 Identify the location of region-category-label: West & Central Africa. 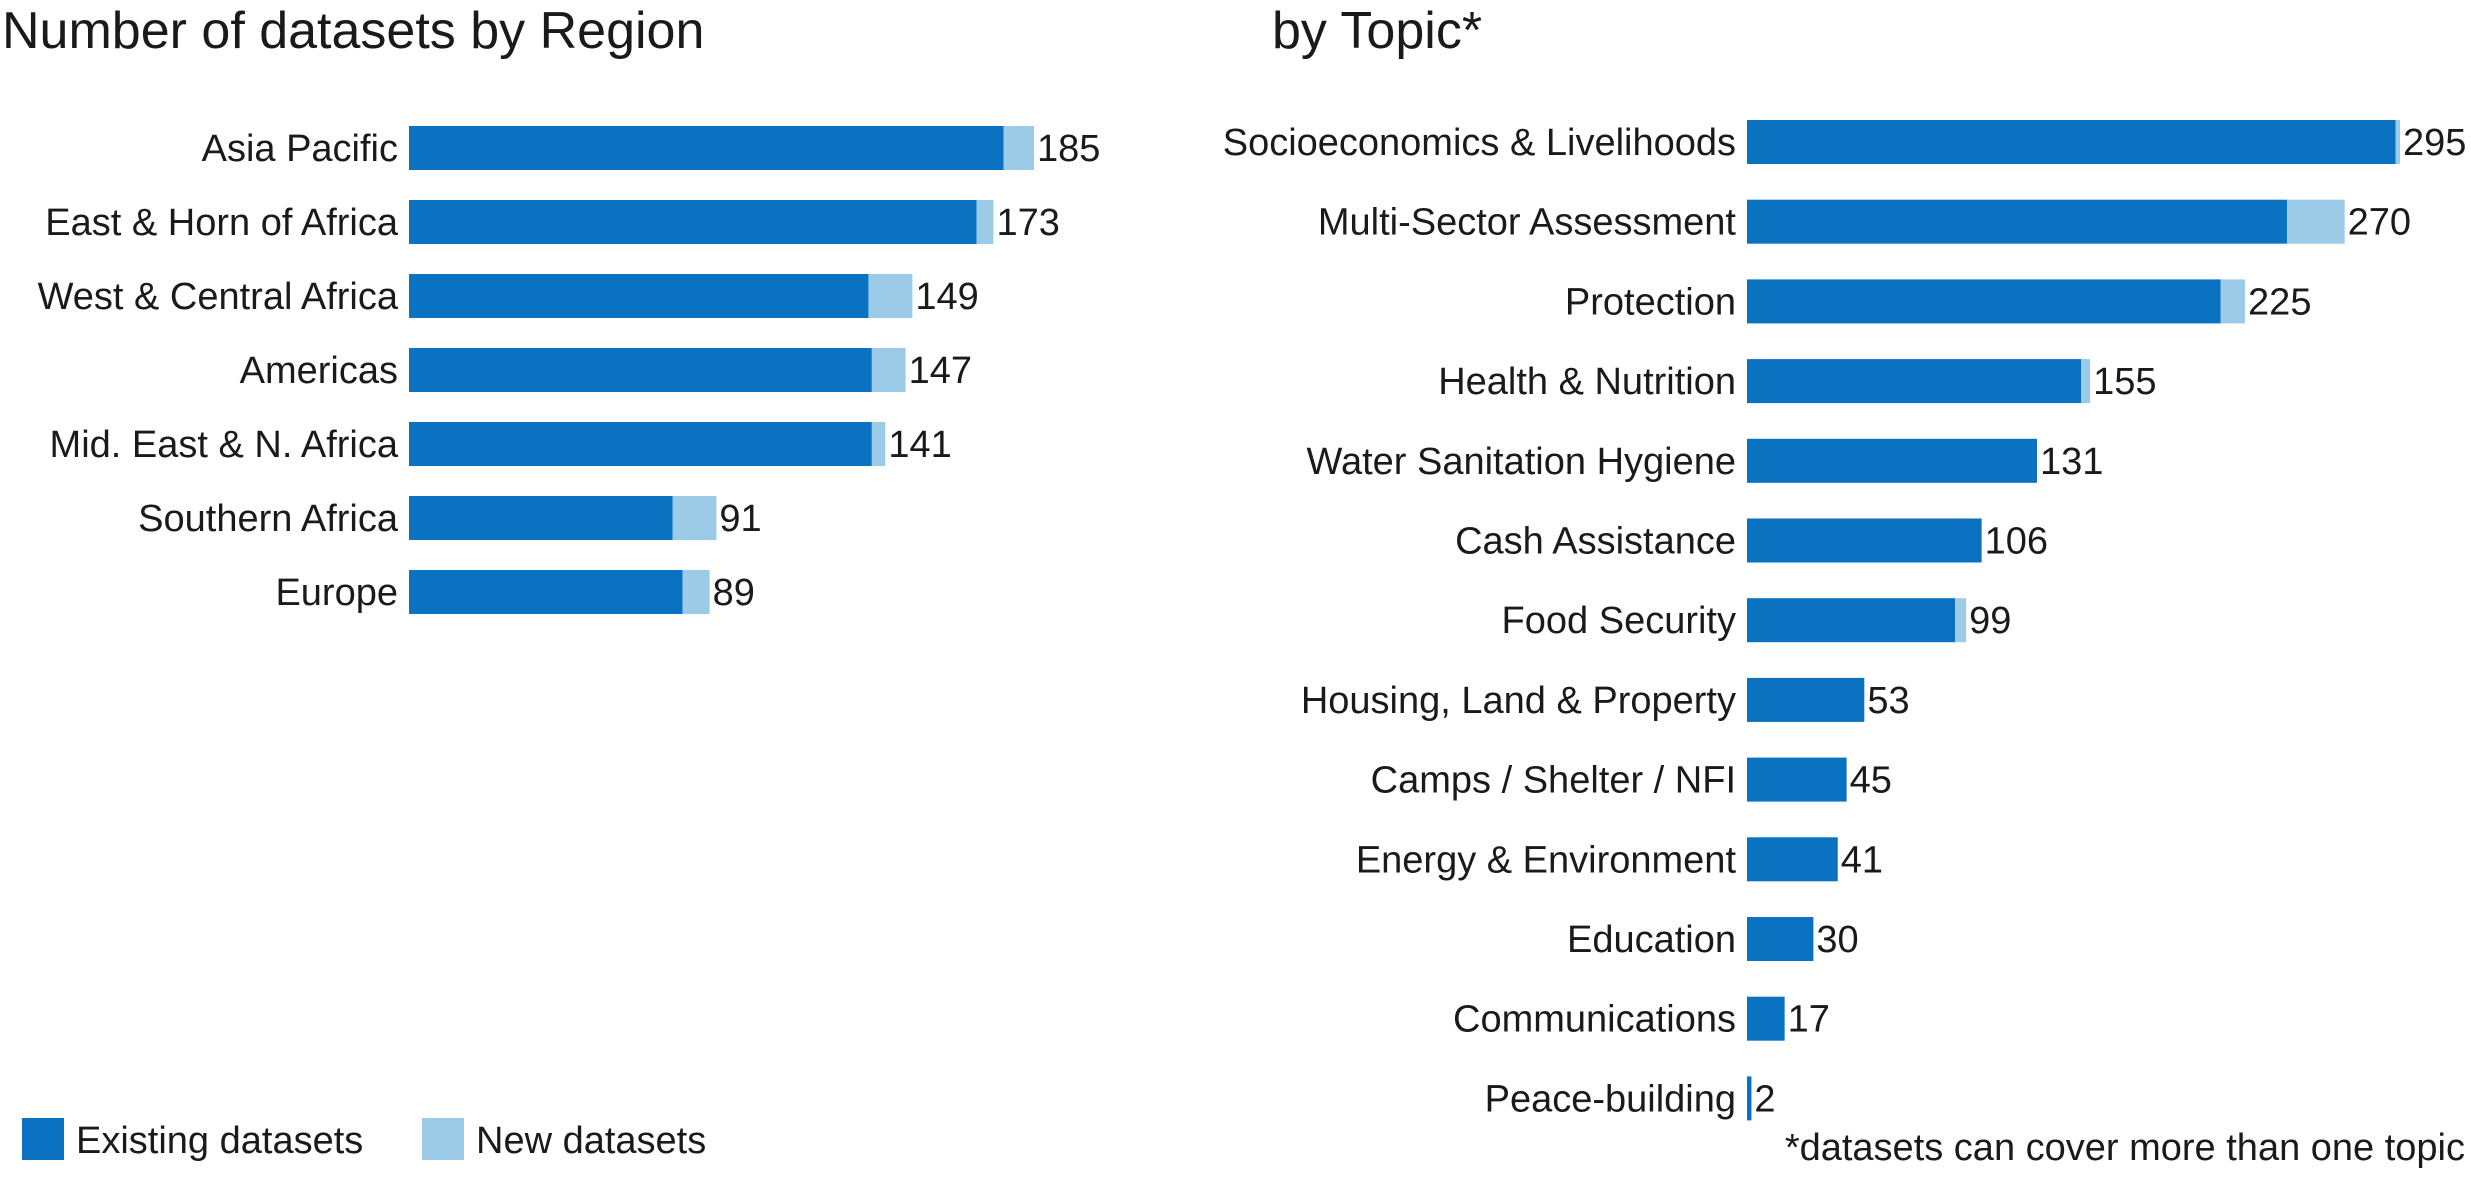
(218, 297).